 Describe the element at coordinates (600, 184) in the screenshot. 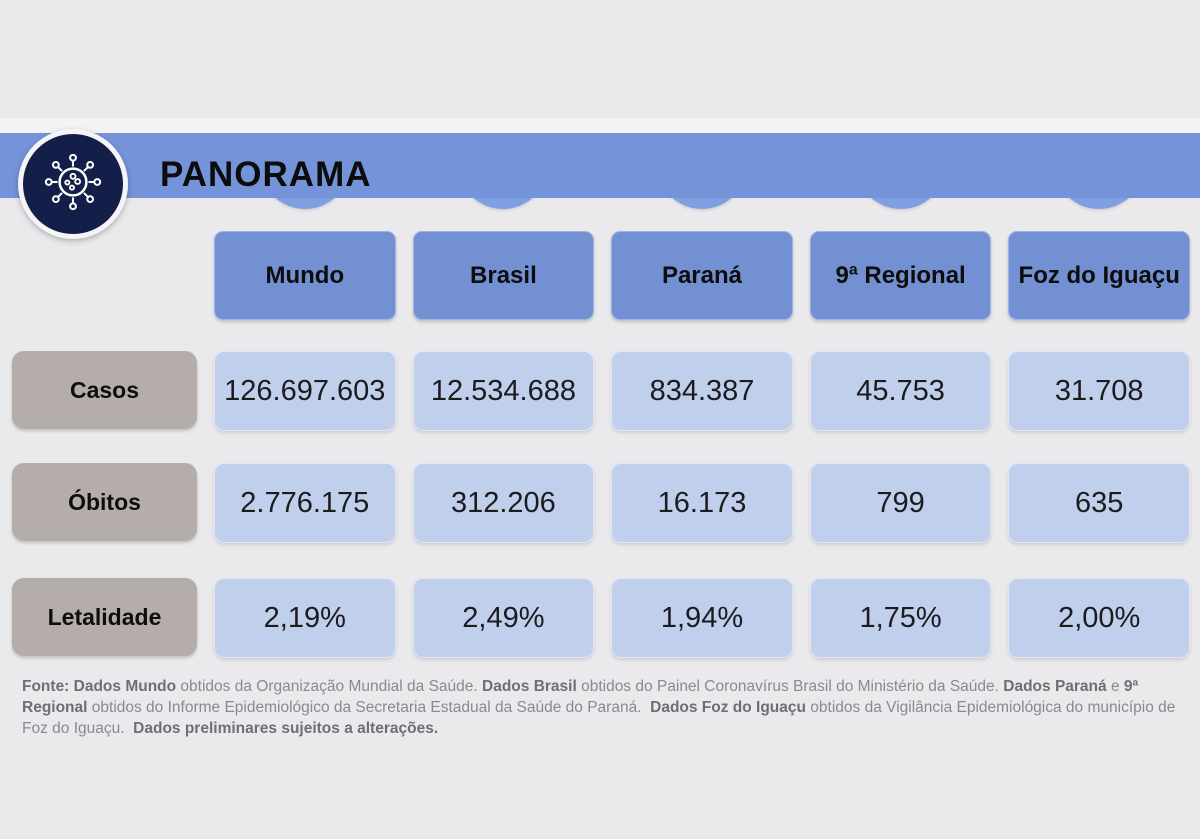

I see `header-bar: PANORAMA` at that location.